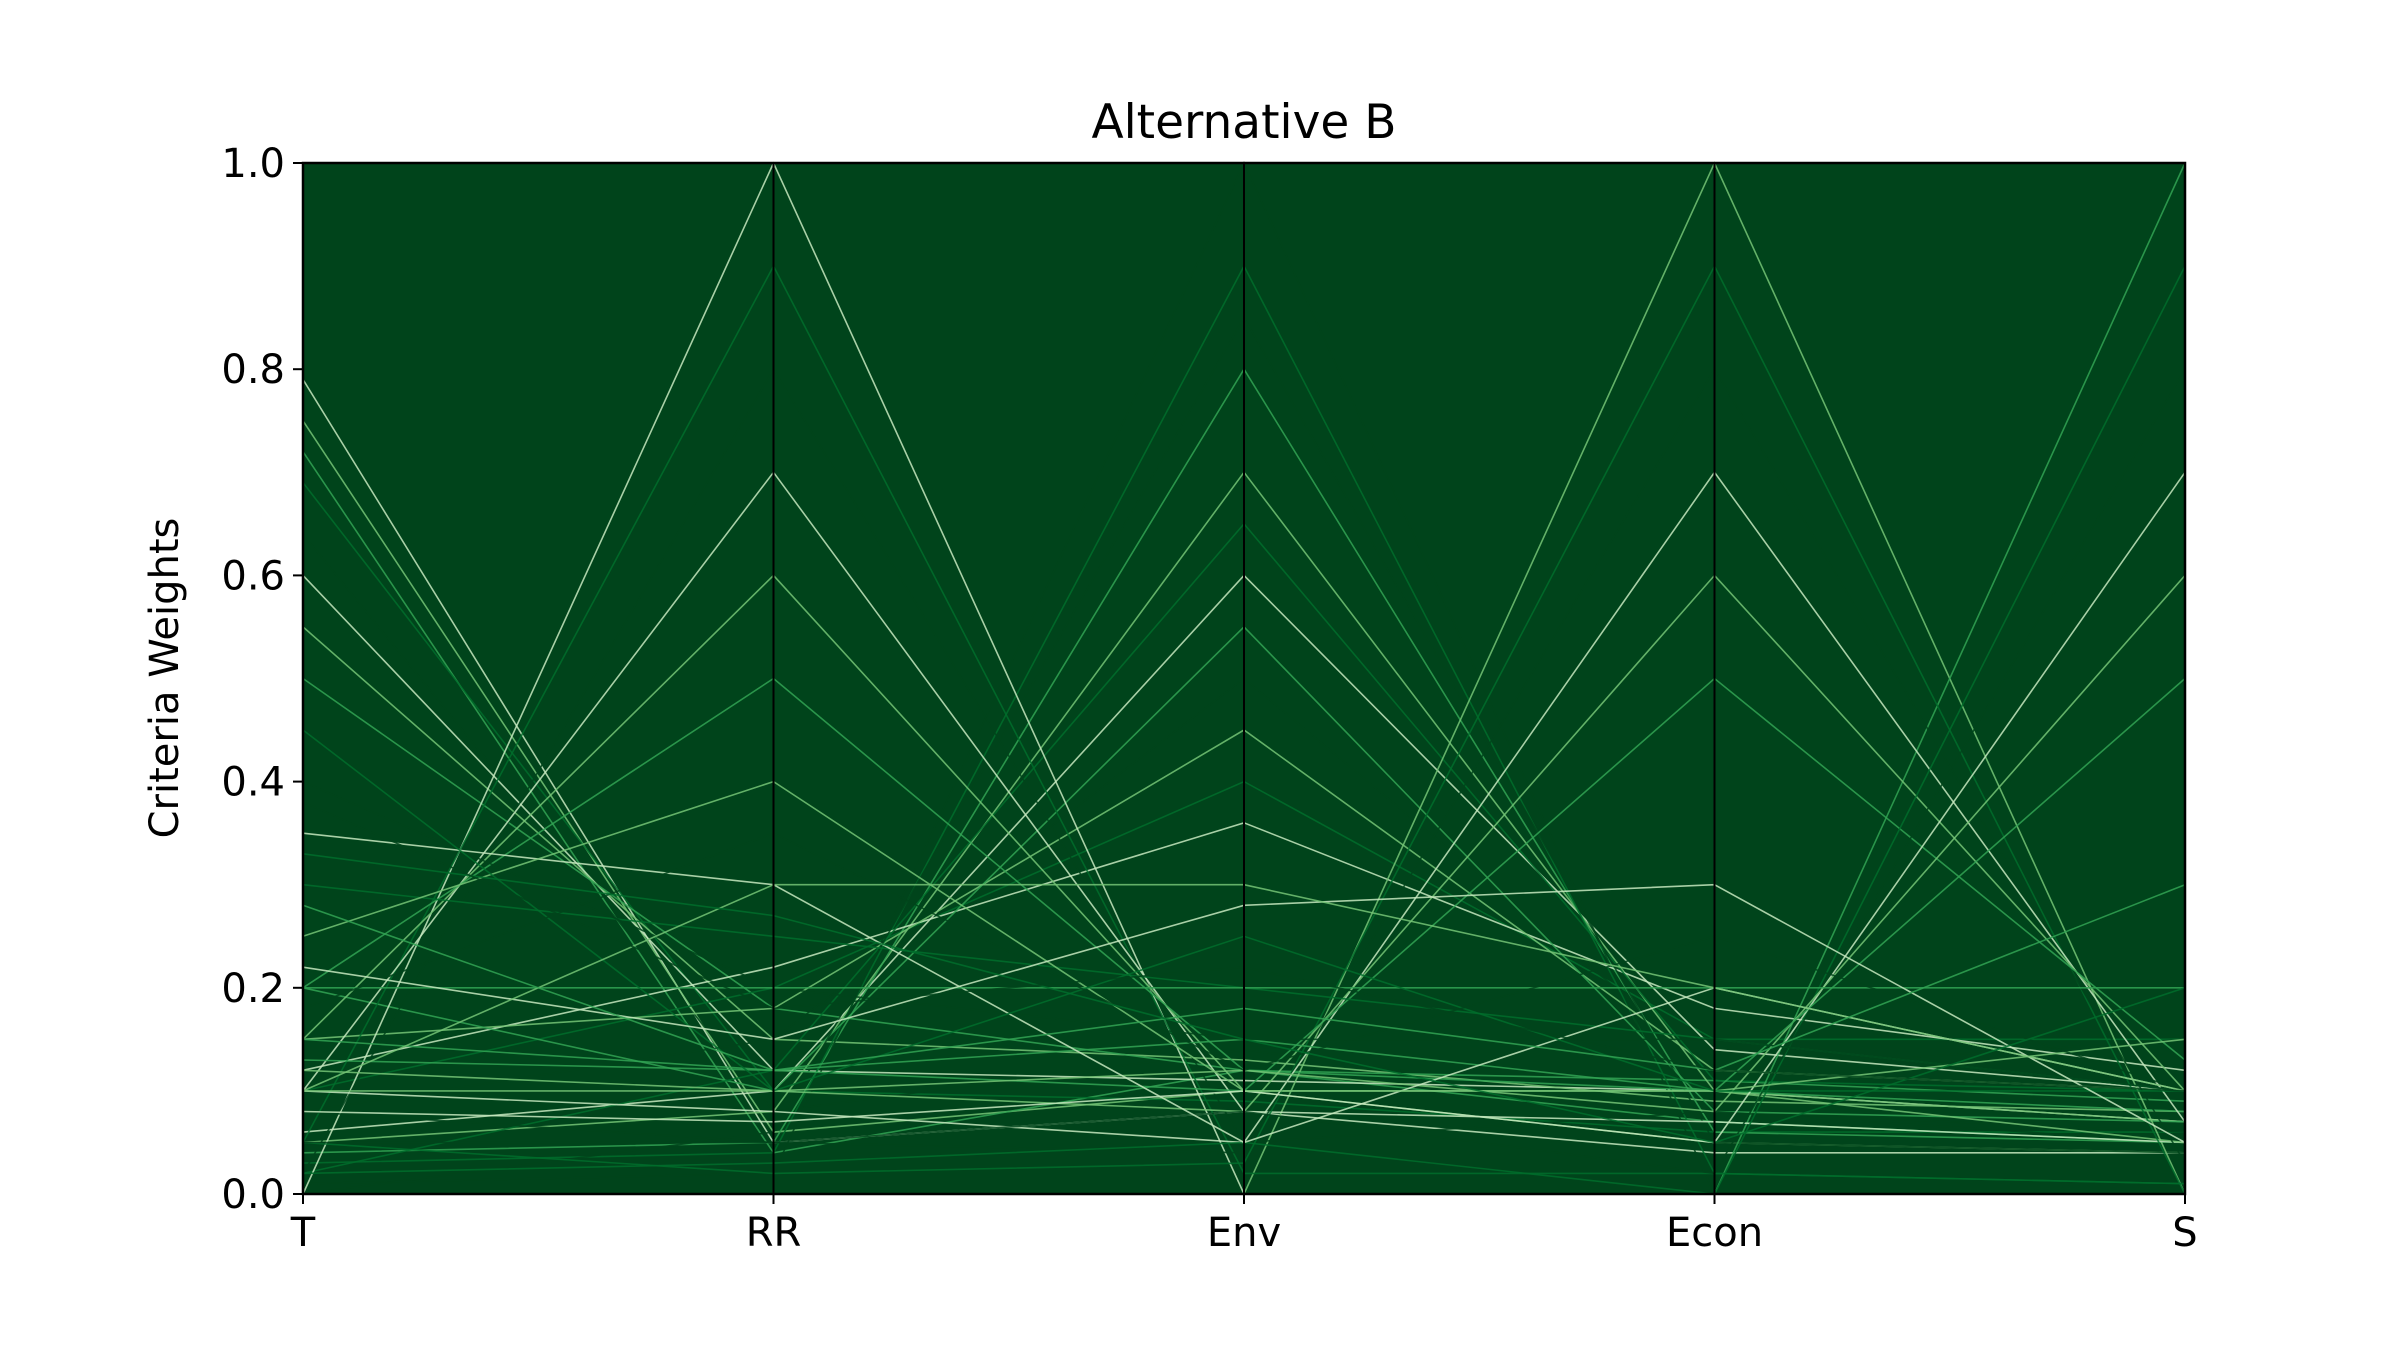  Describe the element at coordinates (253, 370) in the screenshot. I see `y-tick-label: 0.8` at that location.